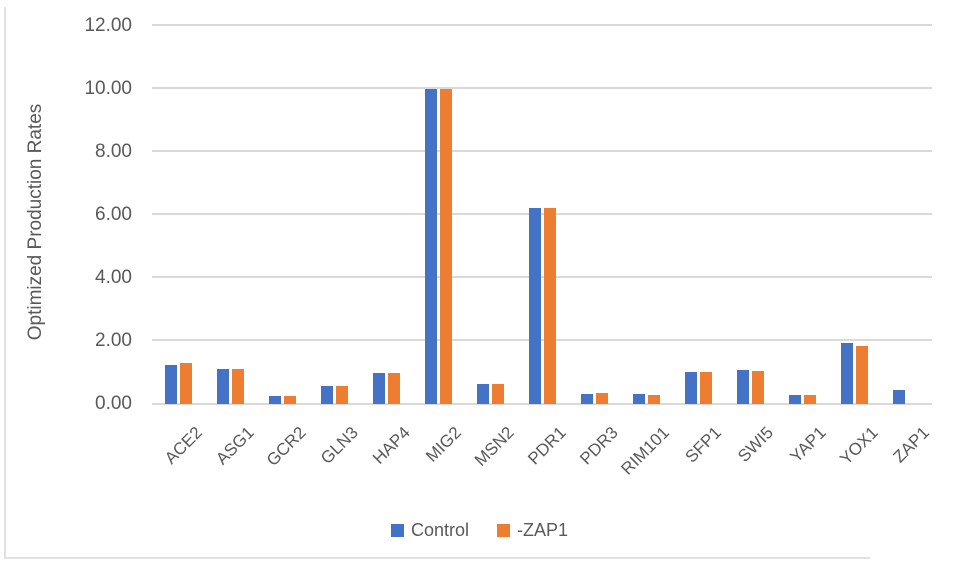 This screenshot has height=566, width=959. Describe the element at coordinates (653, 399) in the screenshot. I see `bar-zap1-rim101` at that location.